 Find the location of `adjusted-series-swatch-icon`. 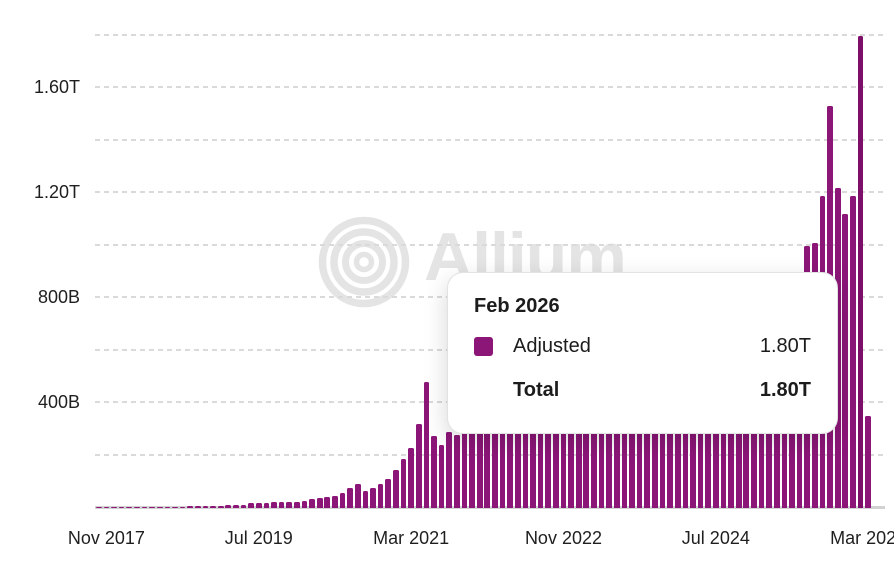

adjusted-series-swatch-icon is located at coordinates (483, 346).